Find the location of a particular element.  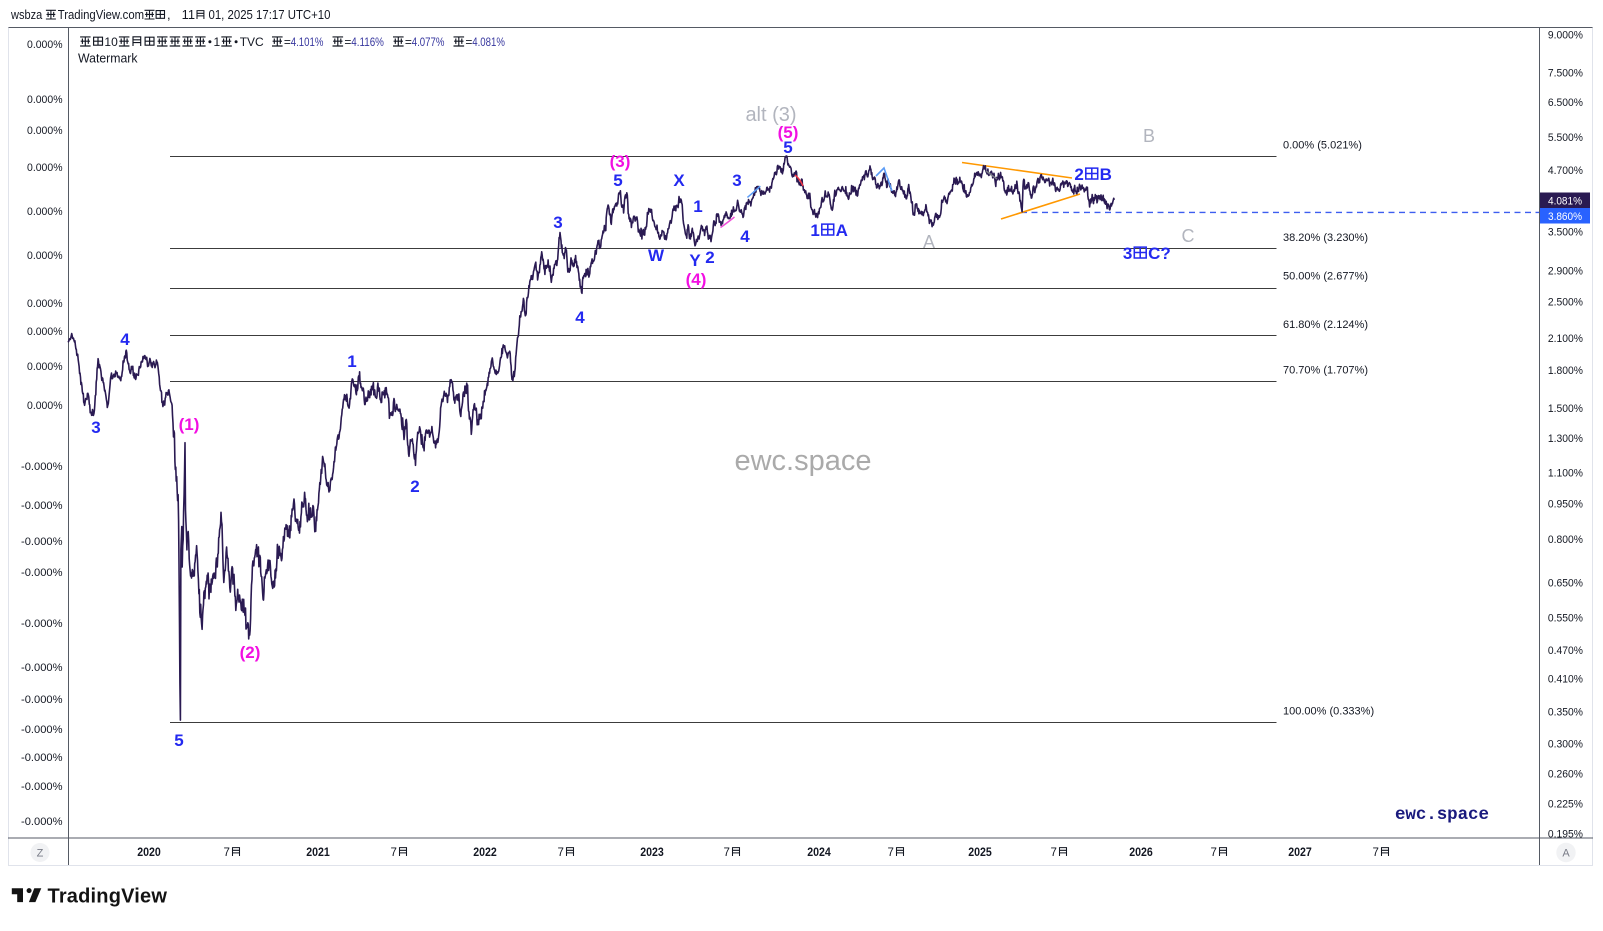

svg-text: 2.900% is located at coordinates (1565, 272).